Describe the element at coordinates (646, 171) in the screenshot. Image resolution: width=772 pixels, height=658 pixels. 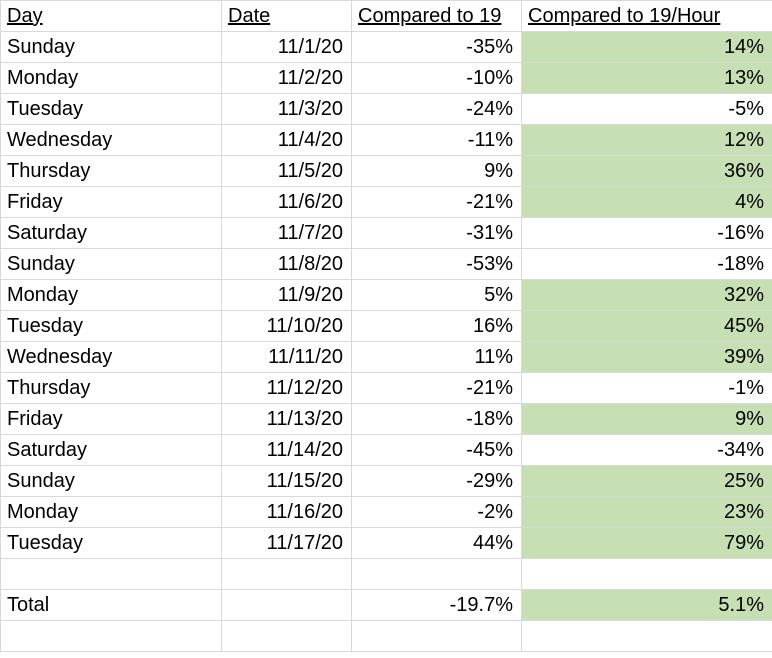
I see `cell-compared-to-19-hour: 36%` at that location.